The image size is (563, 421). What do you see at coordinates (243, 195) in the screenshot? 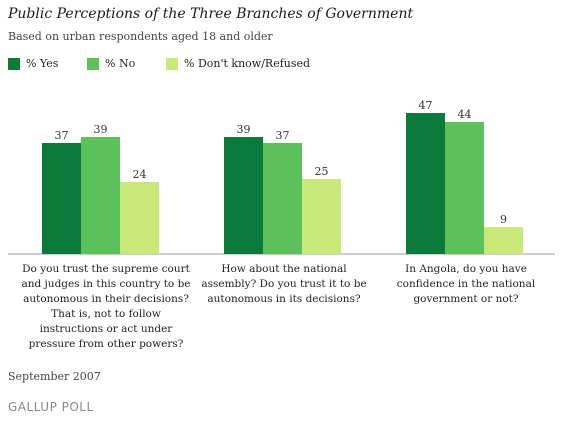
I see `bar-yes-national-assembly` at bounding box center [243, 195].